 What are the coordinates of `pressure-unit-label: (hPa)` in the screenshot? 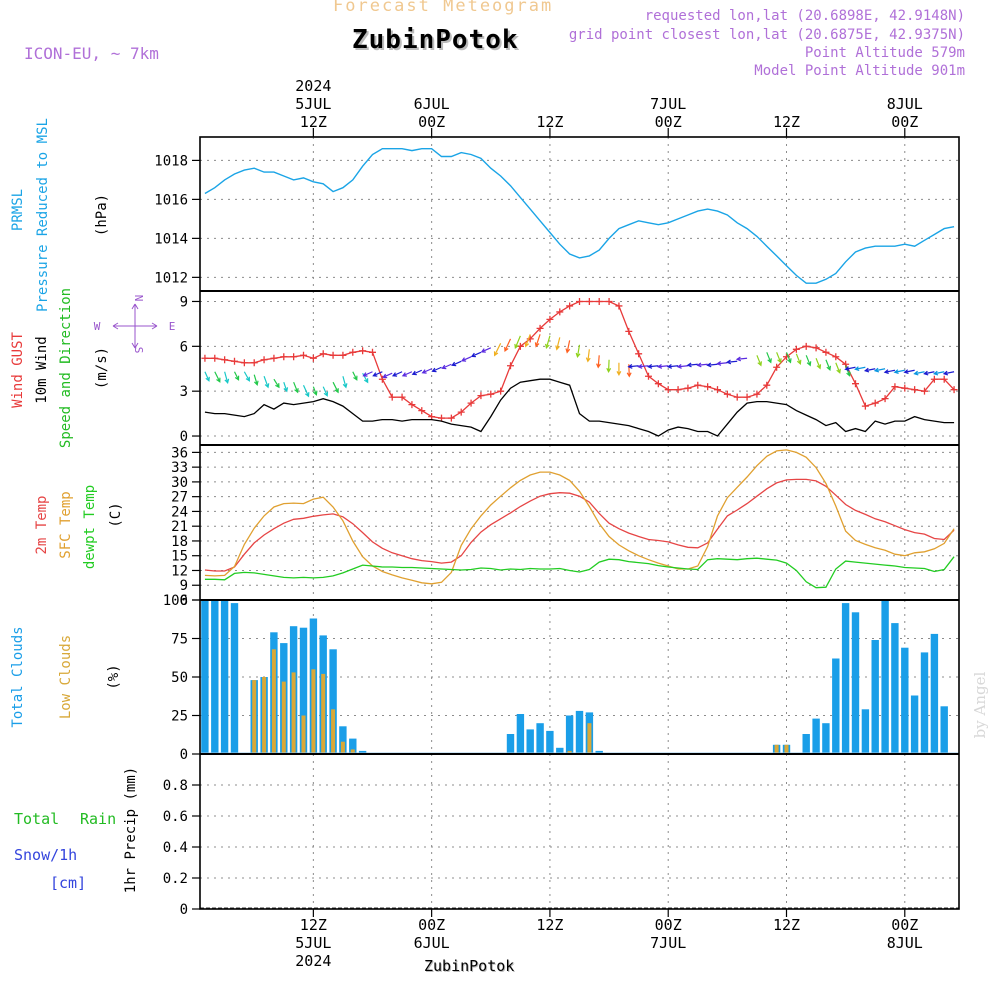 It's located at (102, 215).